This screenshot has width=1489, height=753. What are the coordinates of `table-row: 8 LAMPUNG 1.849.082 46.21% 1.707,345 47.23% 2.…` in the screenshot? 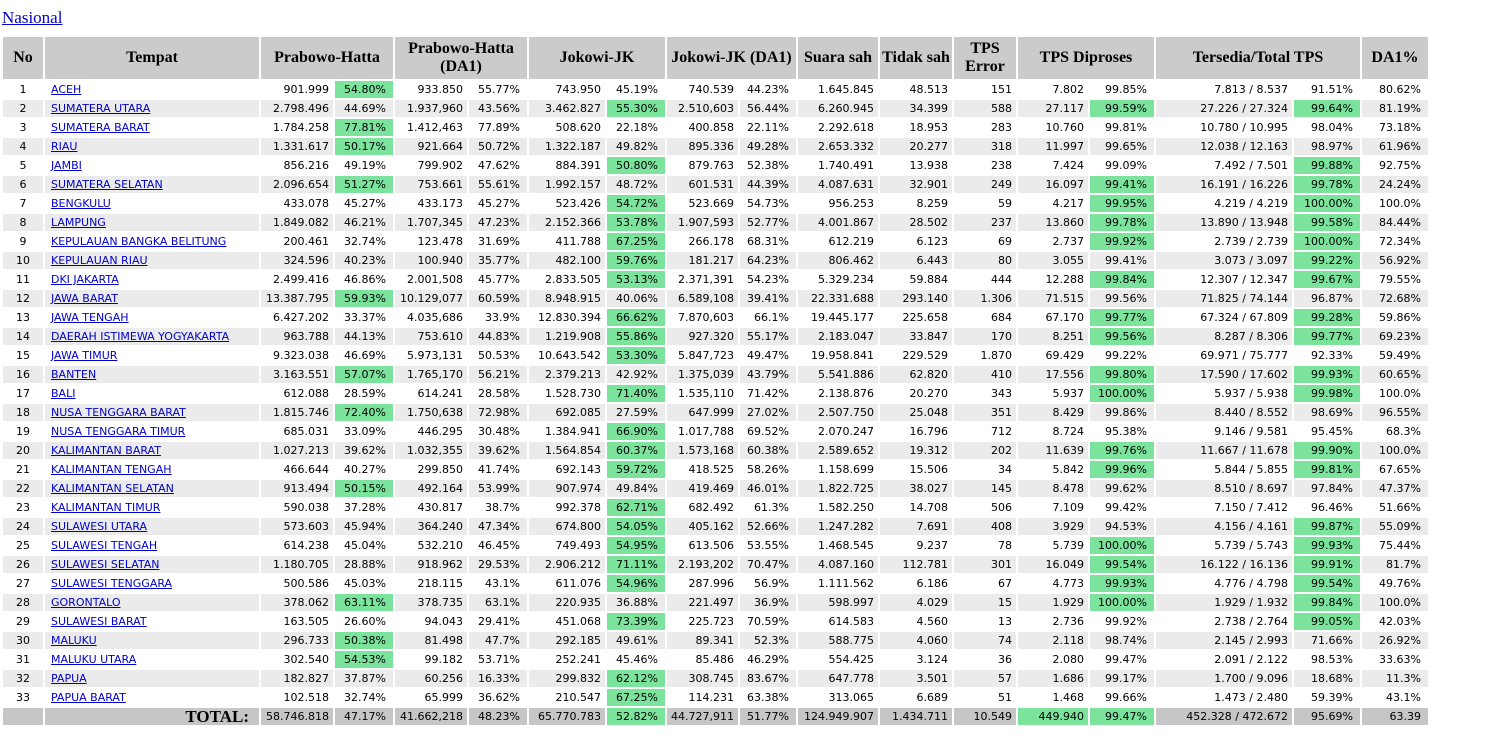 It's located at (715, 222).